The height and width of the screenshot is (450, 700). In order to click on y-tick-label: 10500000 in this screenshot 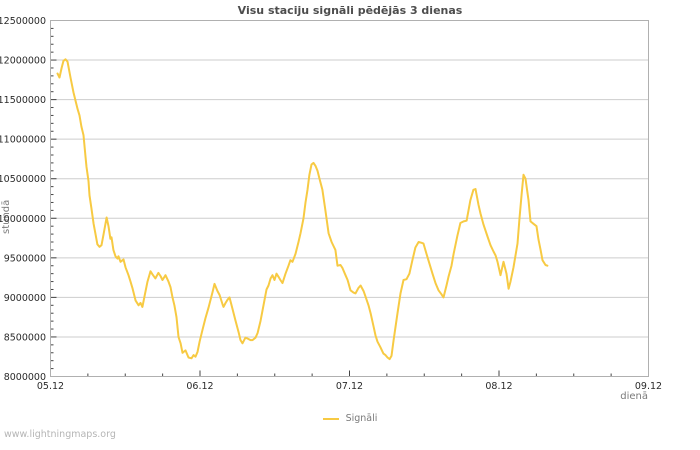, I will do `click(23, 179)`.